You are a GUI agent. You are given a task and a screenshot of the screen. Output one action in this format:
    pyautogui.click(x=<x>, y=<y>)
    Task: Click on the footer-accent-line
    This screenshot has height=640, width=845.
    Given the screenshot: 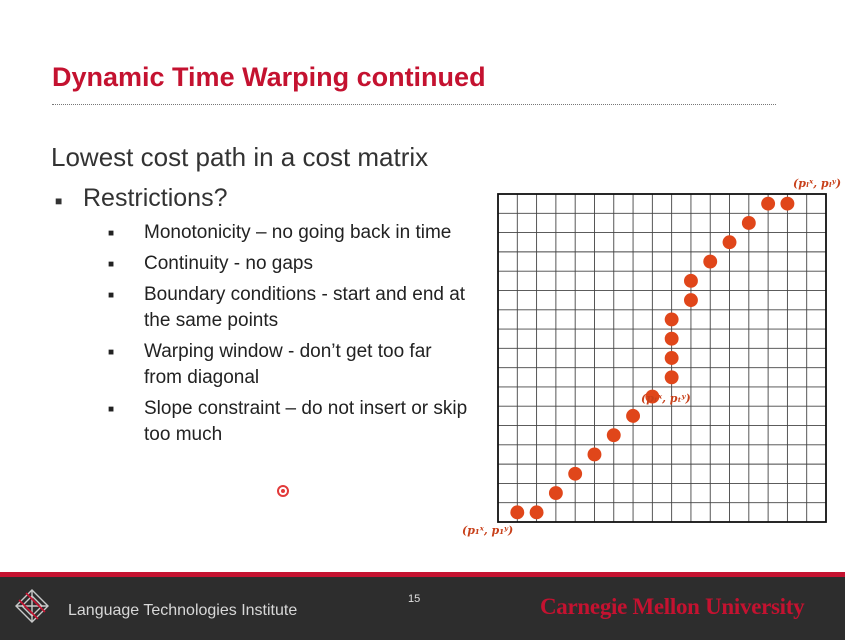 What is the action you would take?
    pyautogui.click(x=422, y=574)
    